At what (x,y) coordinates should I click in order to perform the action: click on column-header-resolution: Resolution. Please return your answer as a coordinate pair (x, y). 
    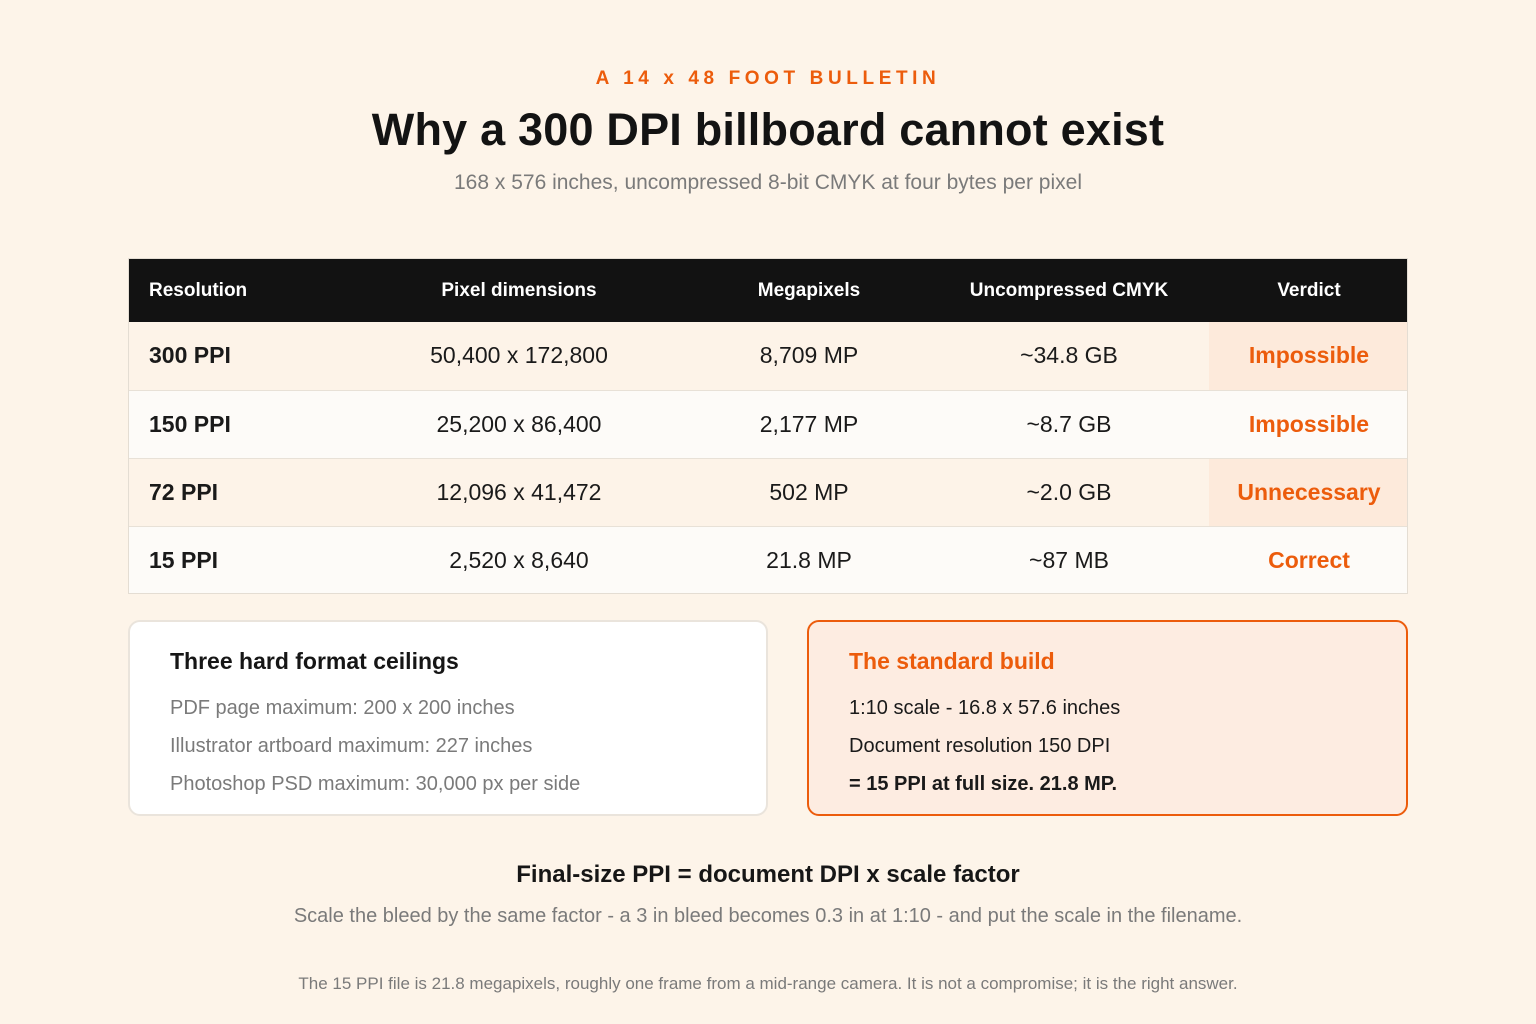
    Looking at the image, I should click on (198, 290).